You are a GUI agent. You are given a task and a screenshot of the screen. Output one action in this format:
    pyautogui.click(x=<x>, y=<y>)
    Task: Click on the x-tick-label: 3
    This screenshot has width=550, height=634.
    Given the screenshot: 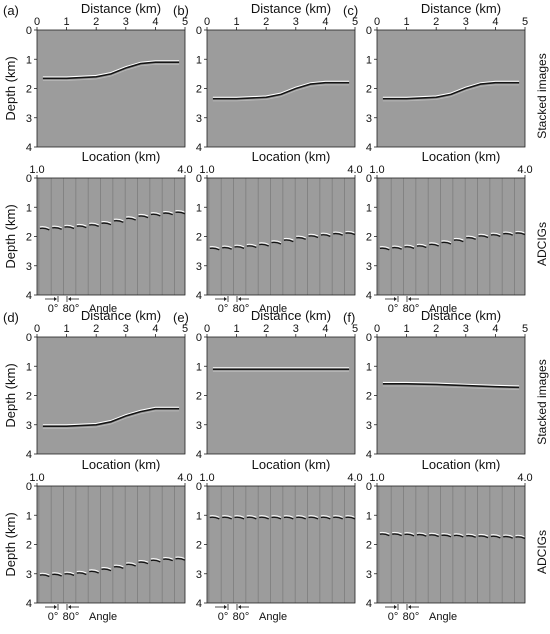 What is the action you would take?
    pyautogui.click(x=296, y=329)
    